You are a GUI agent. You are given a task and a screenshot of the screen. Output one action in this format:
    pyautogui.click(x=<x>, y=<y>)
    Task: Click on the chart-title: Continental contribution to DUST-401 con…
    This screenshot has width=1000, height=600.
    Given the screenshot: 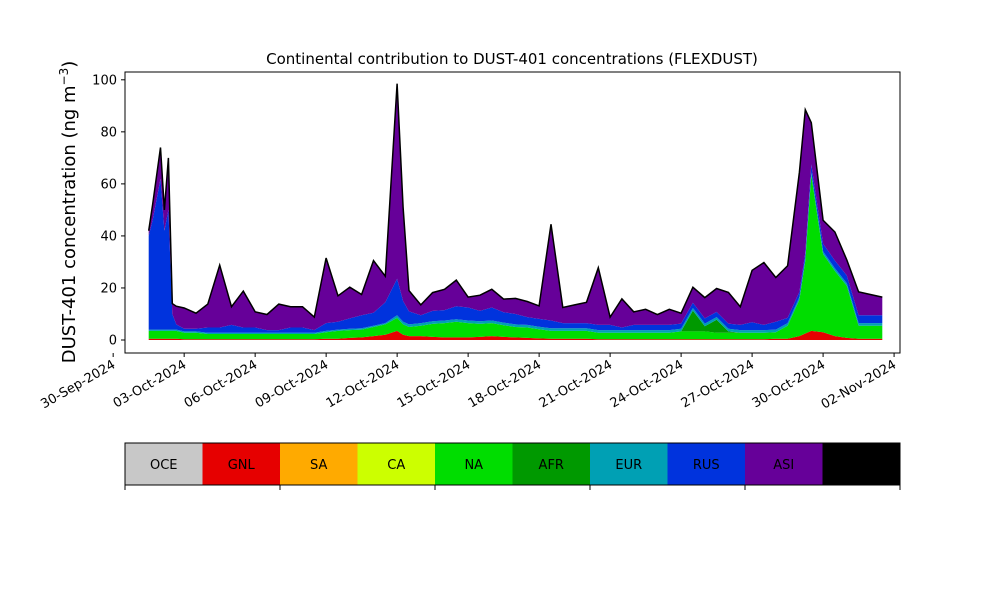 What is the action you would take?
    pyautogui.click(x=512, y=59)
    